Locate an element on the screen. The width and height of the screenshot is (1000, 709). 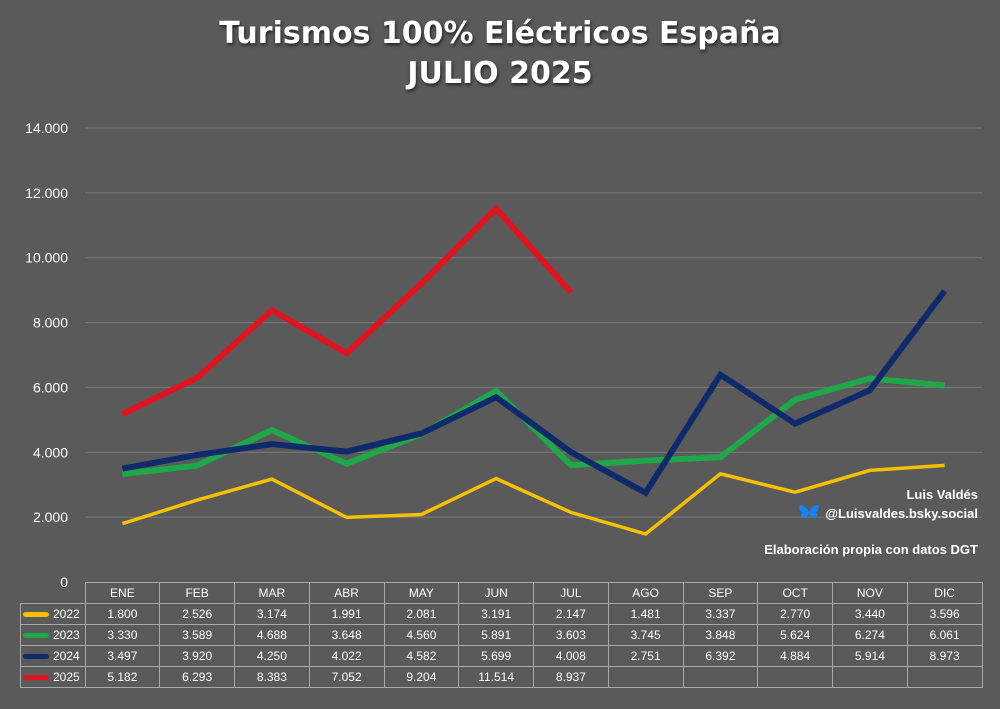
author-name: Luis Valdés is located at coordinates (942, 494).